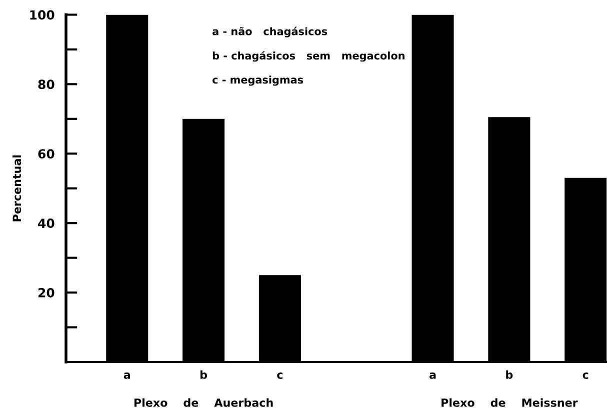  I want to click on y-tick-label: 20, so click(46, 293).